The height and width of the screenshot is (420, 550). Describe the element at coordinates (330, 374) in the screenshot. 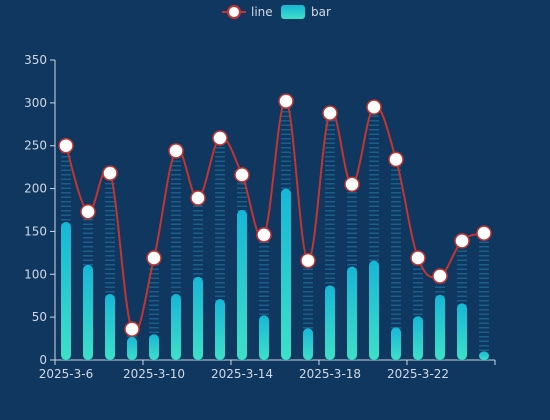

I see `x-tick-label: 2025-3-18` at that location.